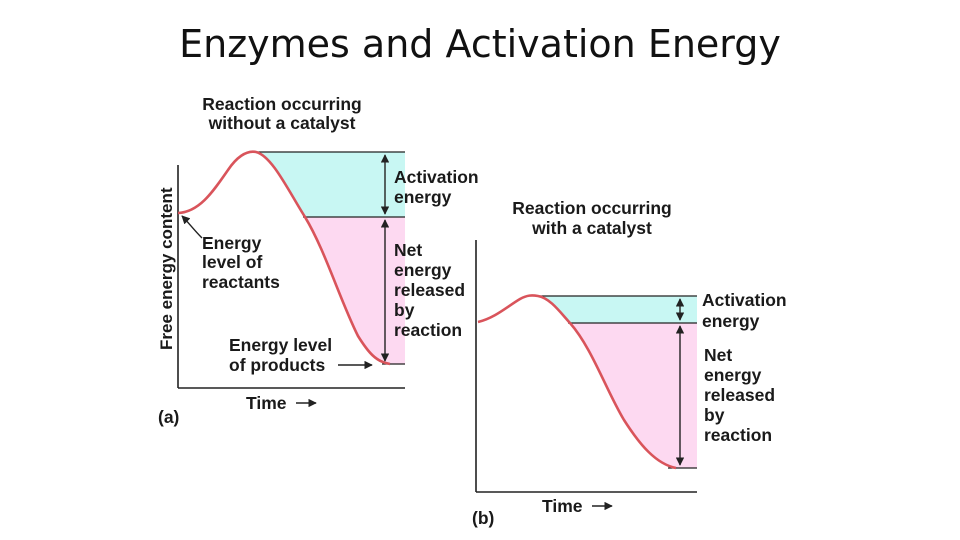  What do you see at coordinates (591, 228) in the screenshot?
I see `panel-b-heading-line2: with a catalyst` at bounding box center [591, 228].